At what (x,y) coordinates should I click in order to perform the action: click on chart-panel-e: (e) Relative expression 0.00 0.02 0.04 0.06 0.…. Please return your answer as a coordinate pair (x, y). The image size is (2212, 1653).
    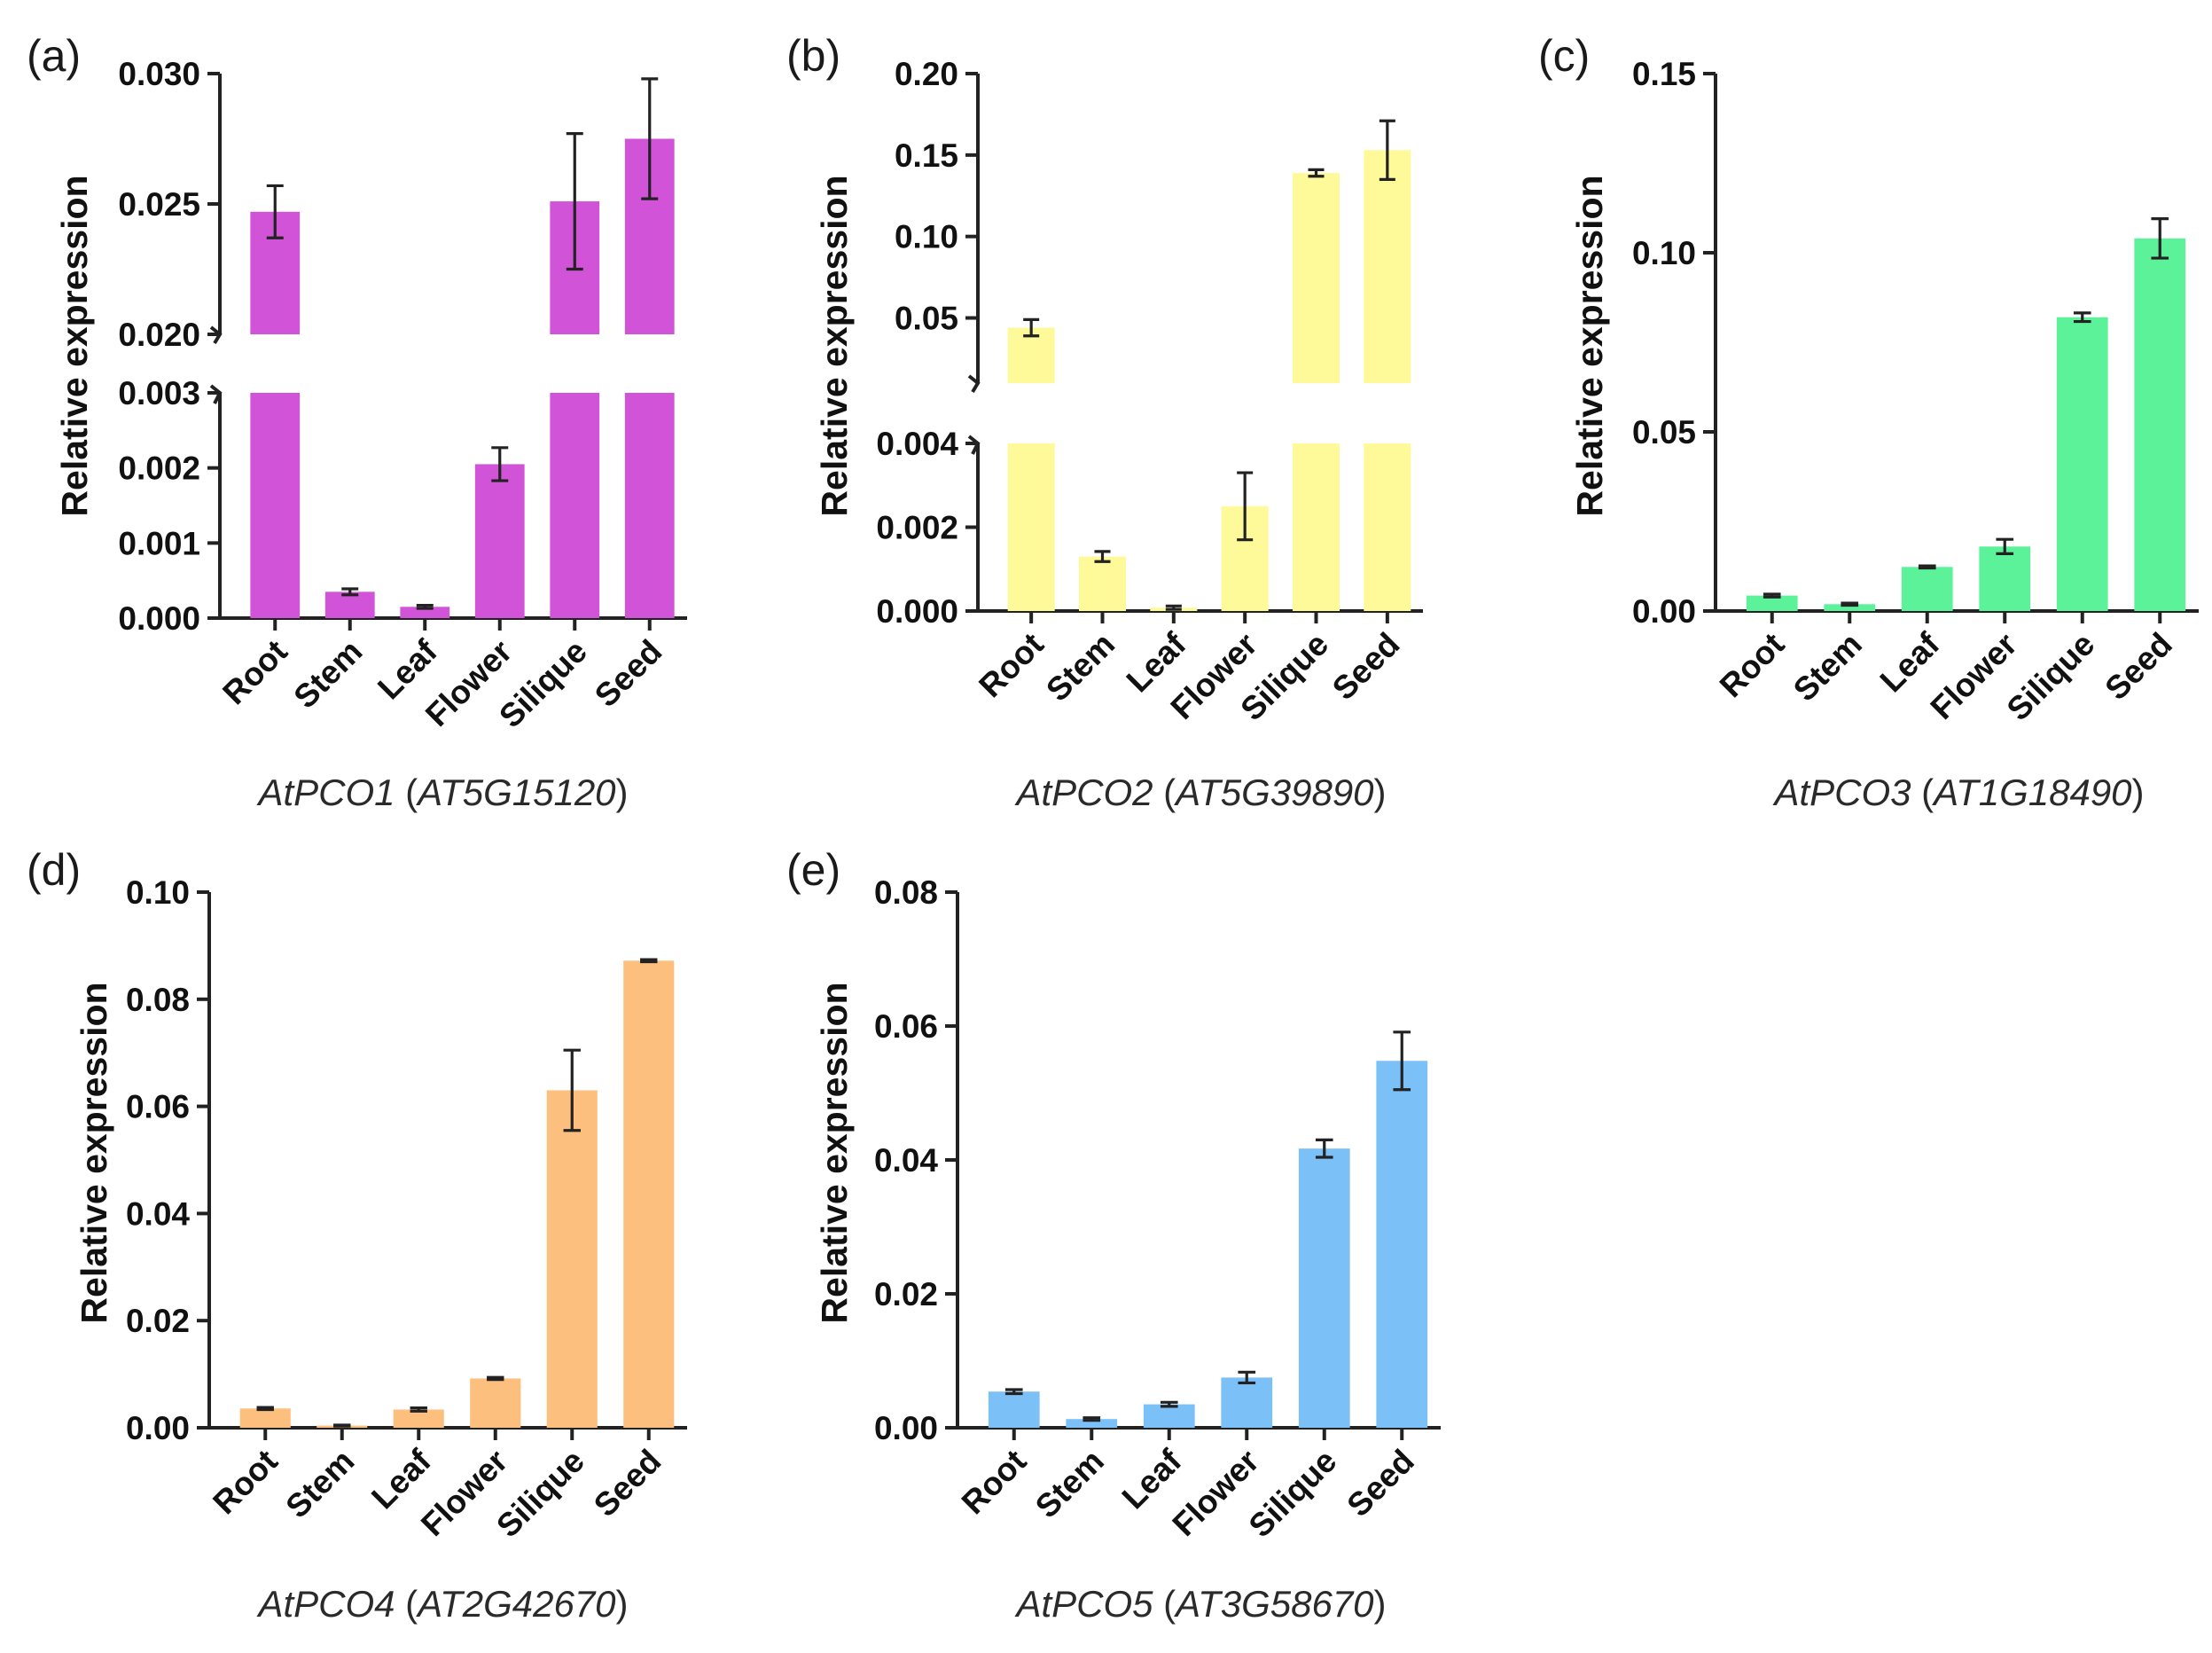
    Looking at the image, I should click on (1114, 1235).